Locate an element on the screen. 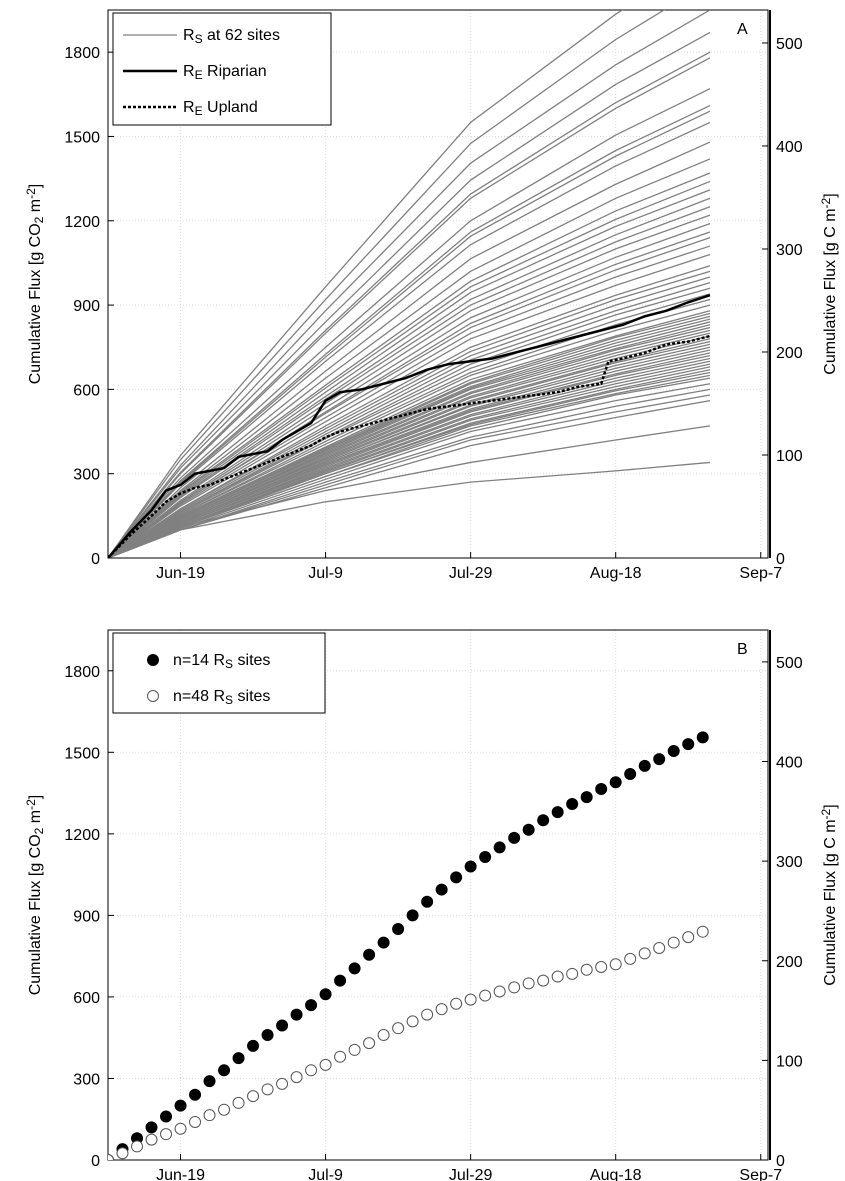  x-tick-label: Jul-29 is located at coordinates (471, 1174).